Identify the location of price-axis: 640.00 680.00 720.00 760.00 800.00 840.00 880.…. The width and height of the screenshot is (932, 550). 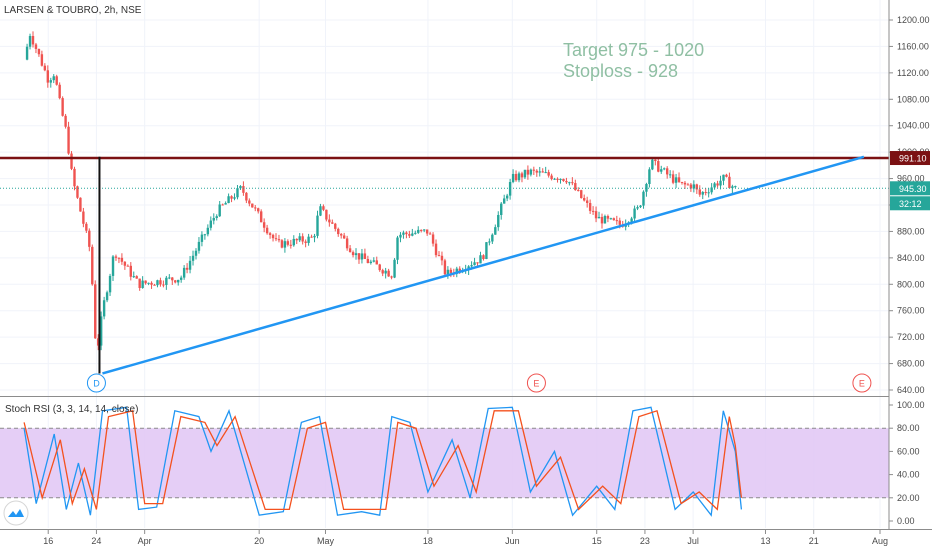
(909, 205).